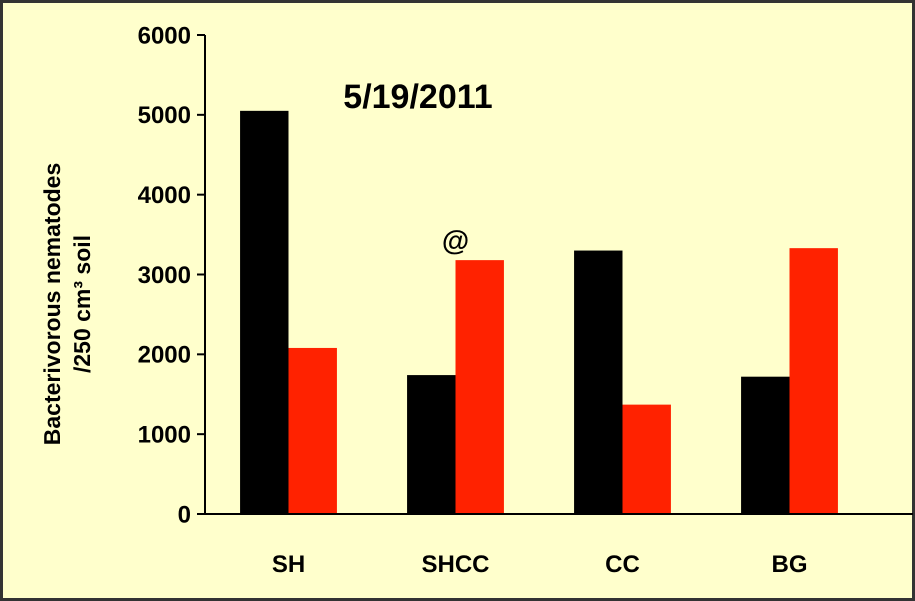 This screenshot has width=915, height=601. What do you see at coordinates (164, 275) in the screenshot?
I see `y-tick-label: 3000` at bounding box center [164, 275].